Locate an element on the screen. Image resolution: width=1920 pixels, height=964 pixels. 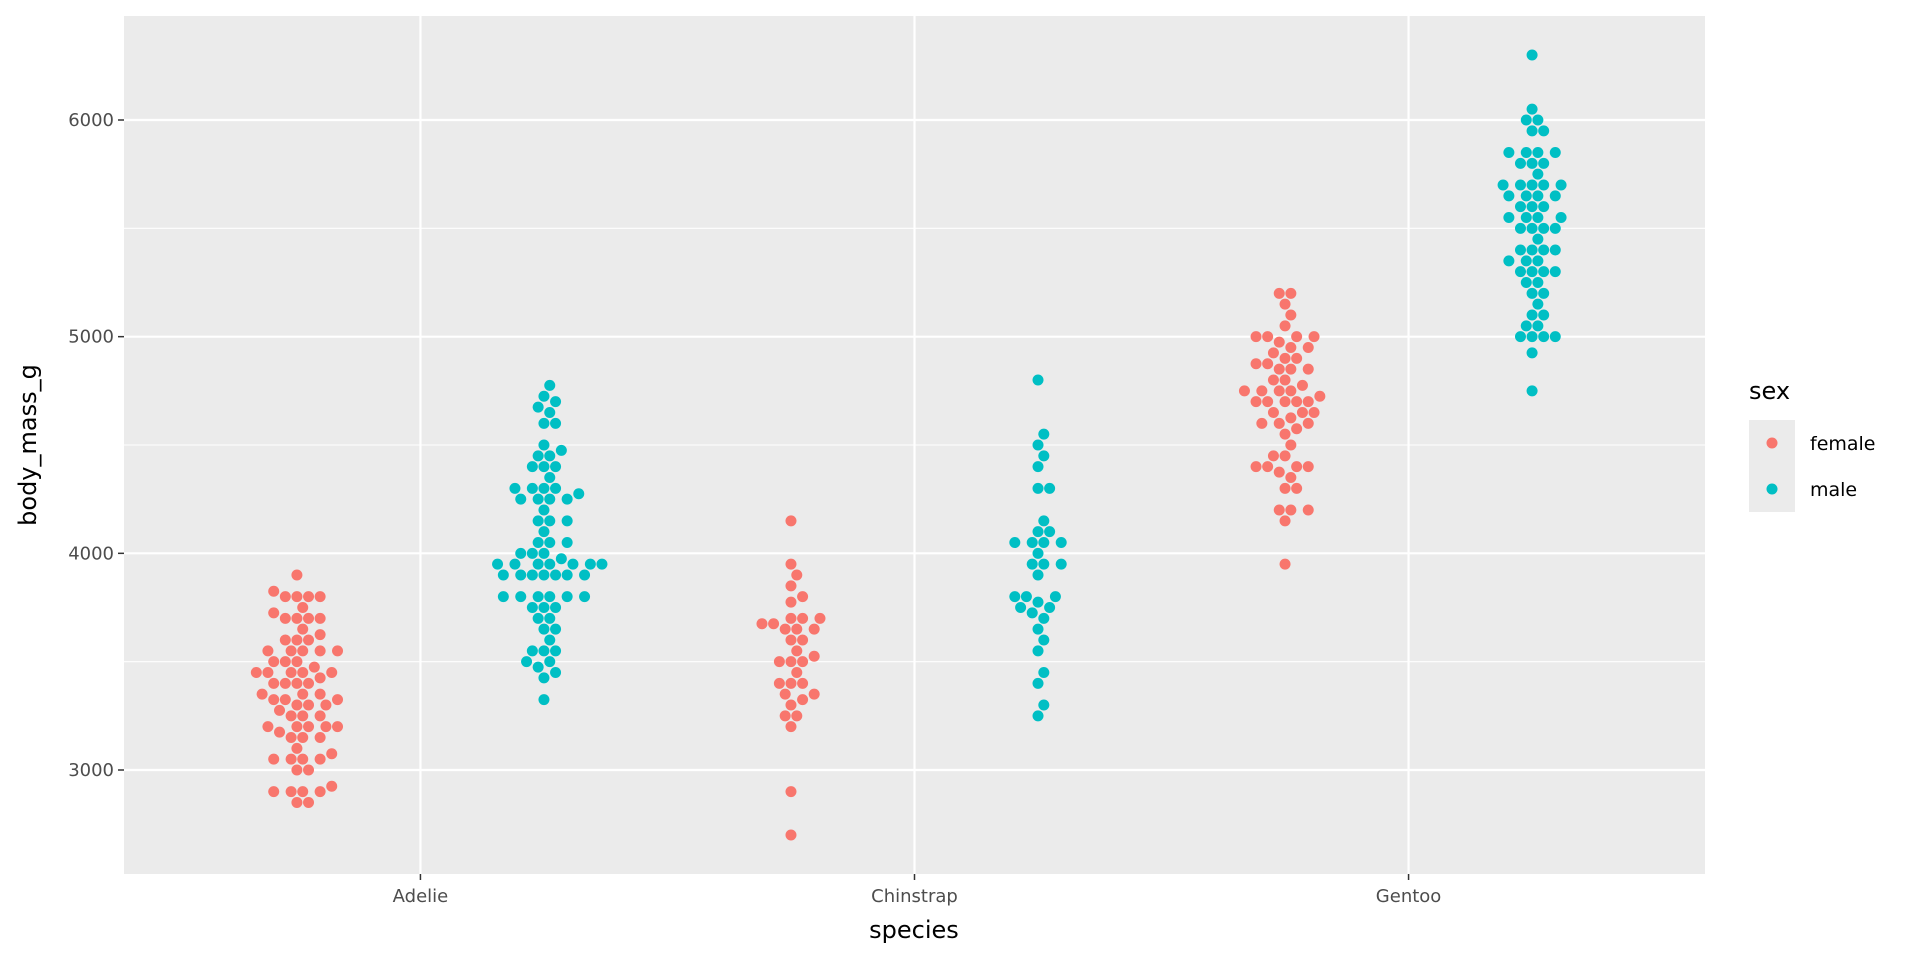
x-tick-label: Chinstrap is located at coordinates (914, 896).